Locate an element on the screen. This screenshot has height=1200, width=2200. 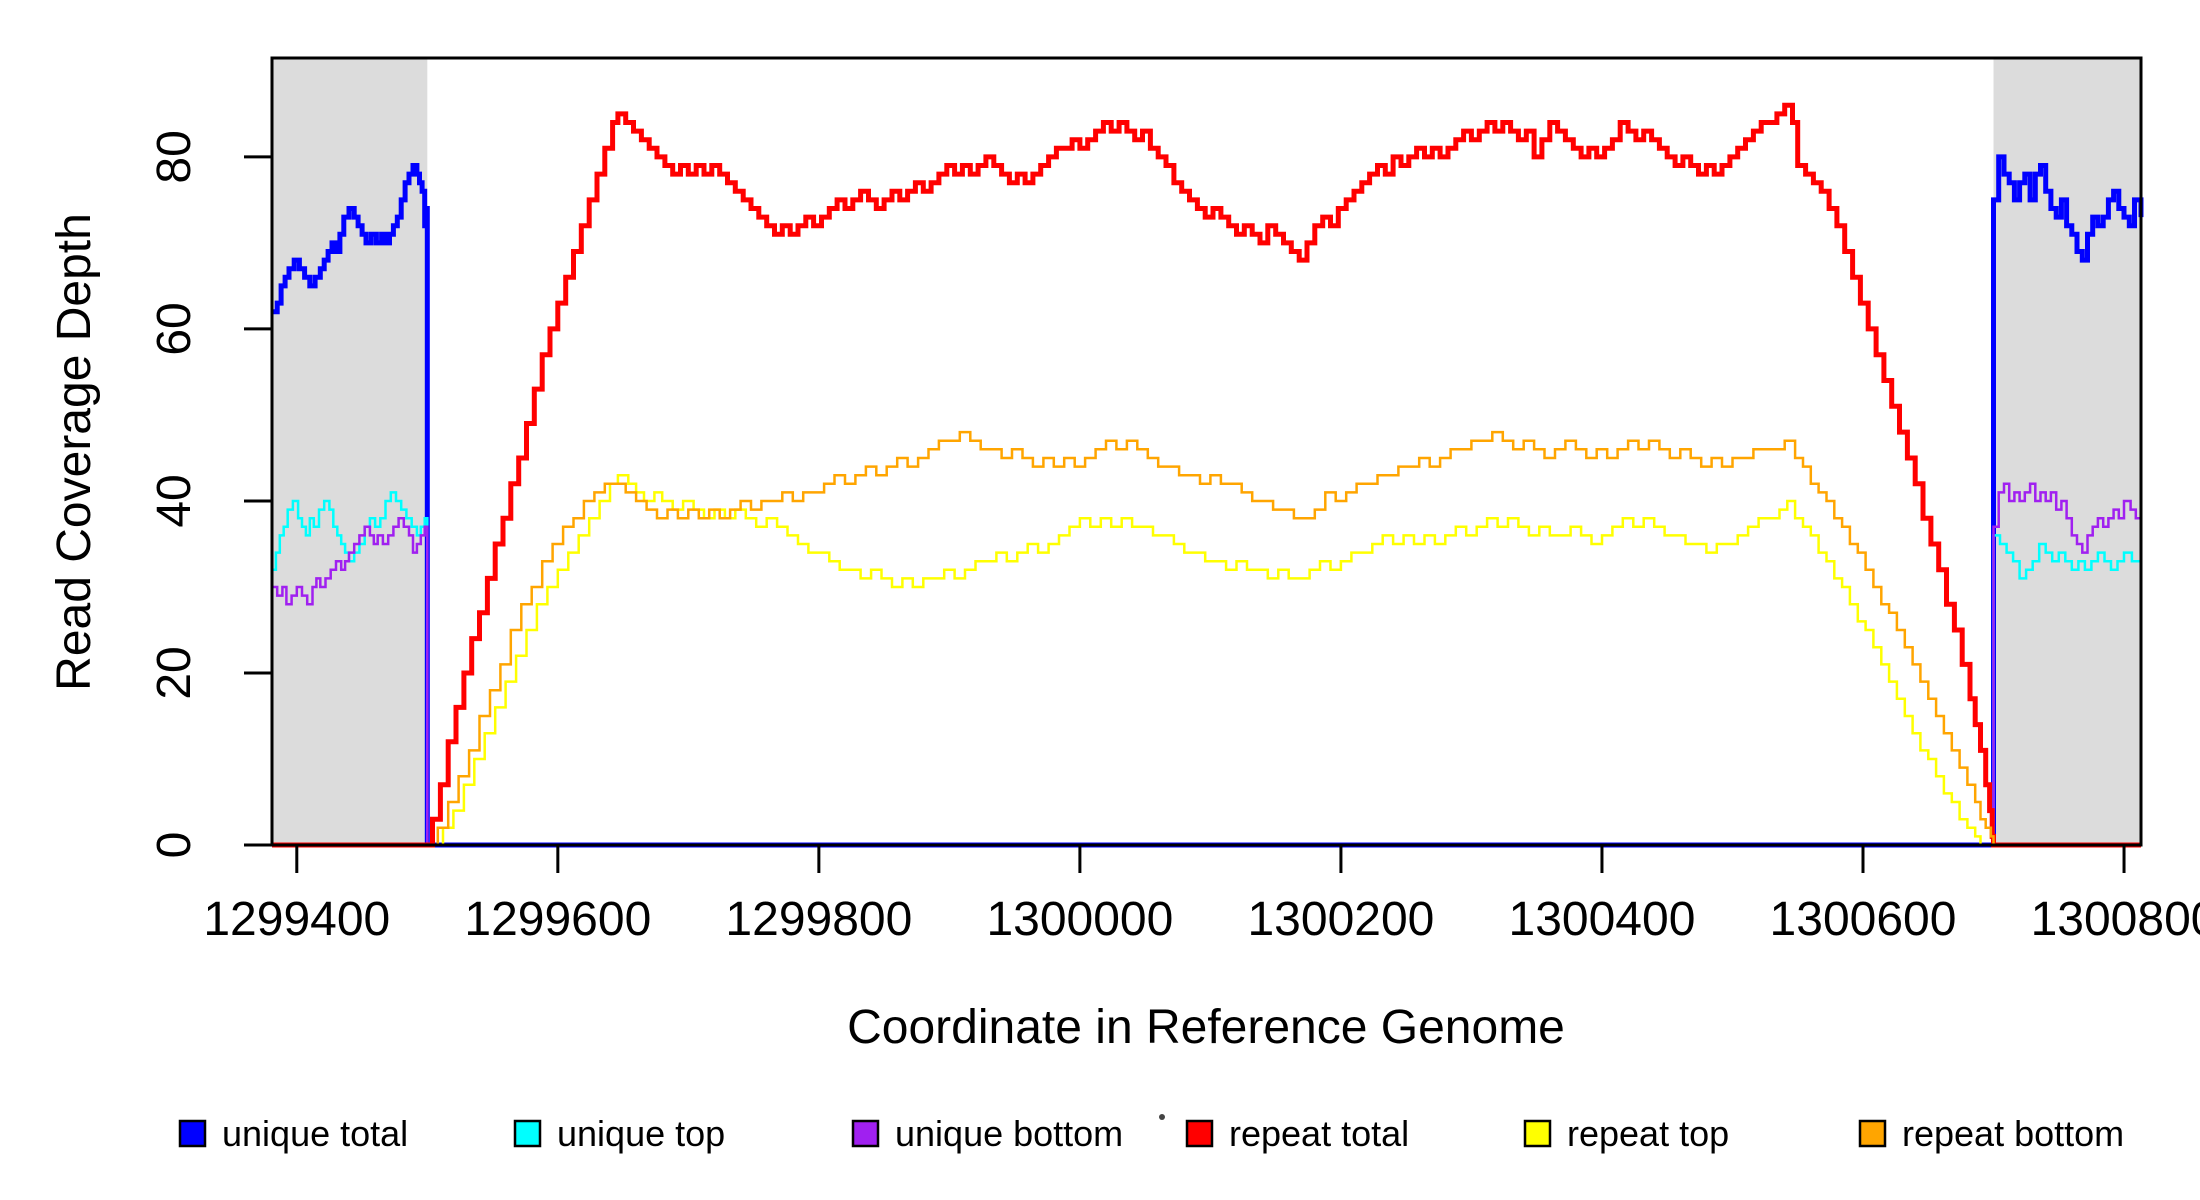
legend-swatch-unique-bottom is located at coordinates (865, 1133).